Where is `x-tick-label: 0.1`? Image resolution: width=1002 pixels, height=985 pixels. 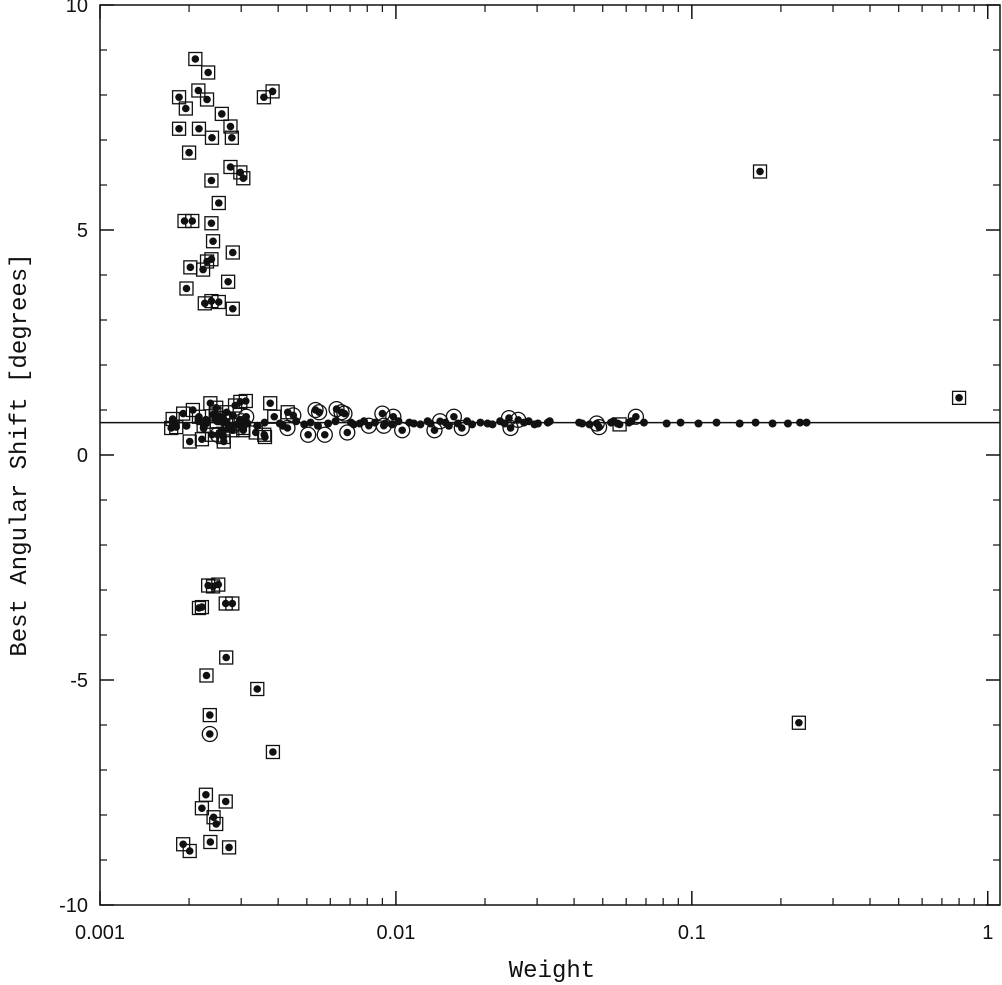
x-tick-label: 0.1 is located at coordinates (692, 933).